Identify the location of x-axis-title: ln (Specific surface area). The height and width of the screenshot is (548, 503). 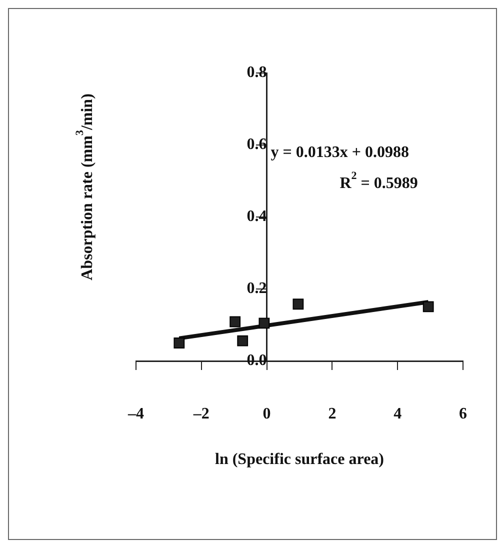
(299, 459).